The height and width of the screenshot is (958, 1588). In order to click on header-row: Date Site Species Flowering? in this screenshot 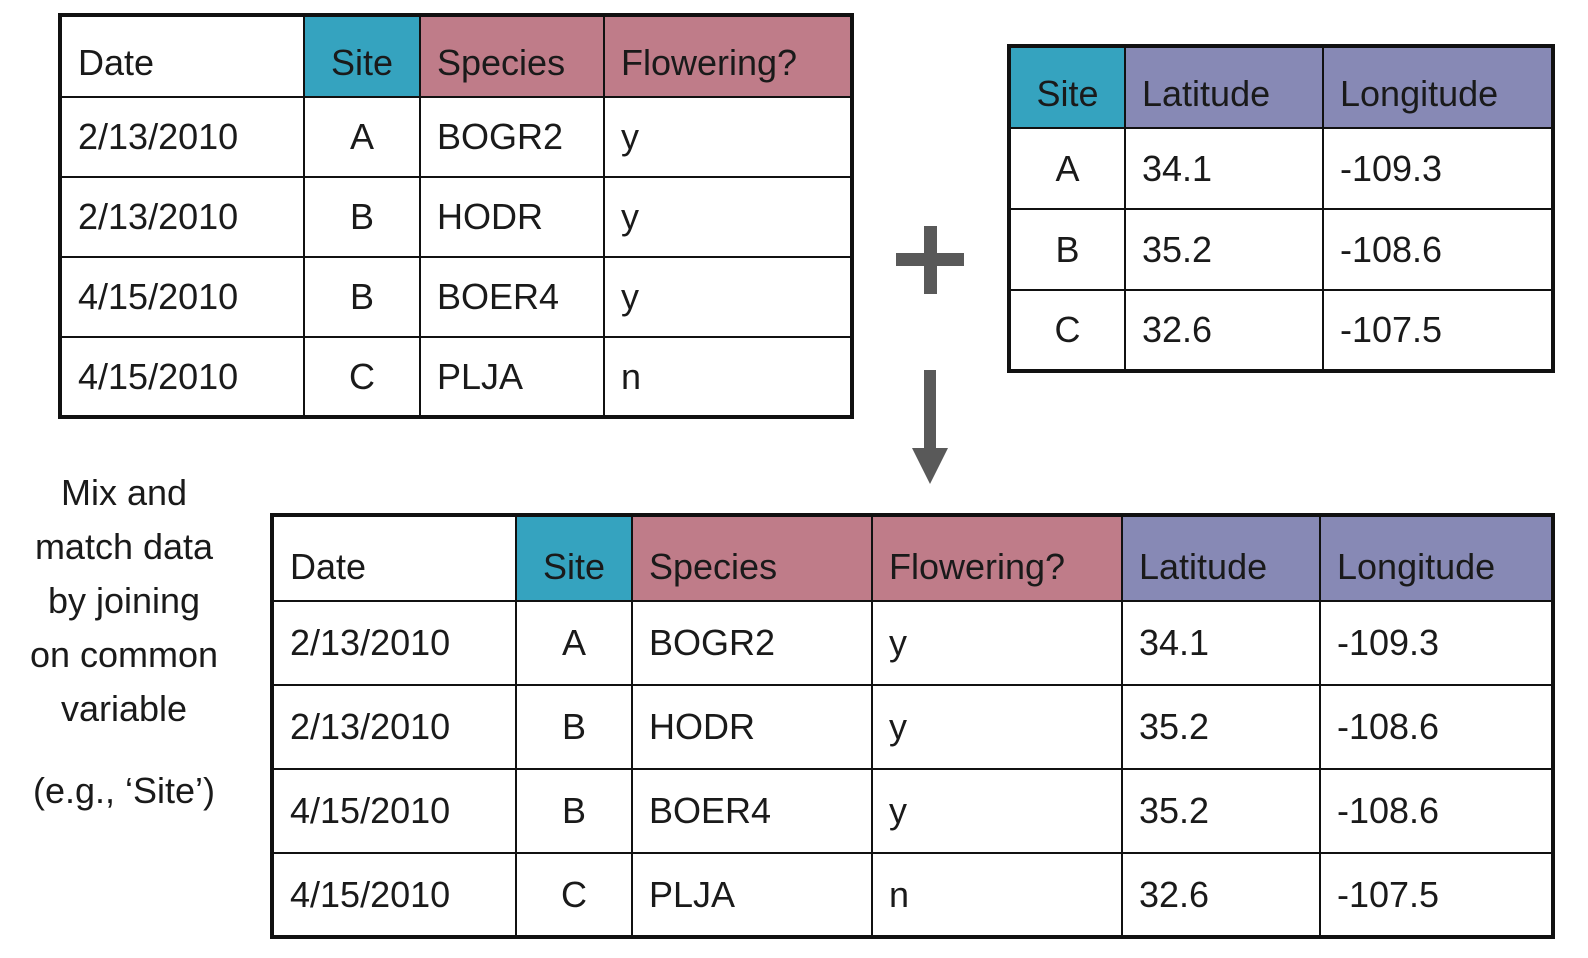, I will do `click(456, 56)`.